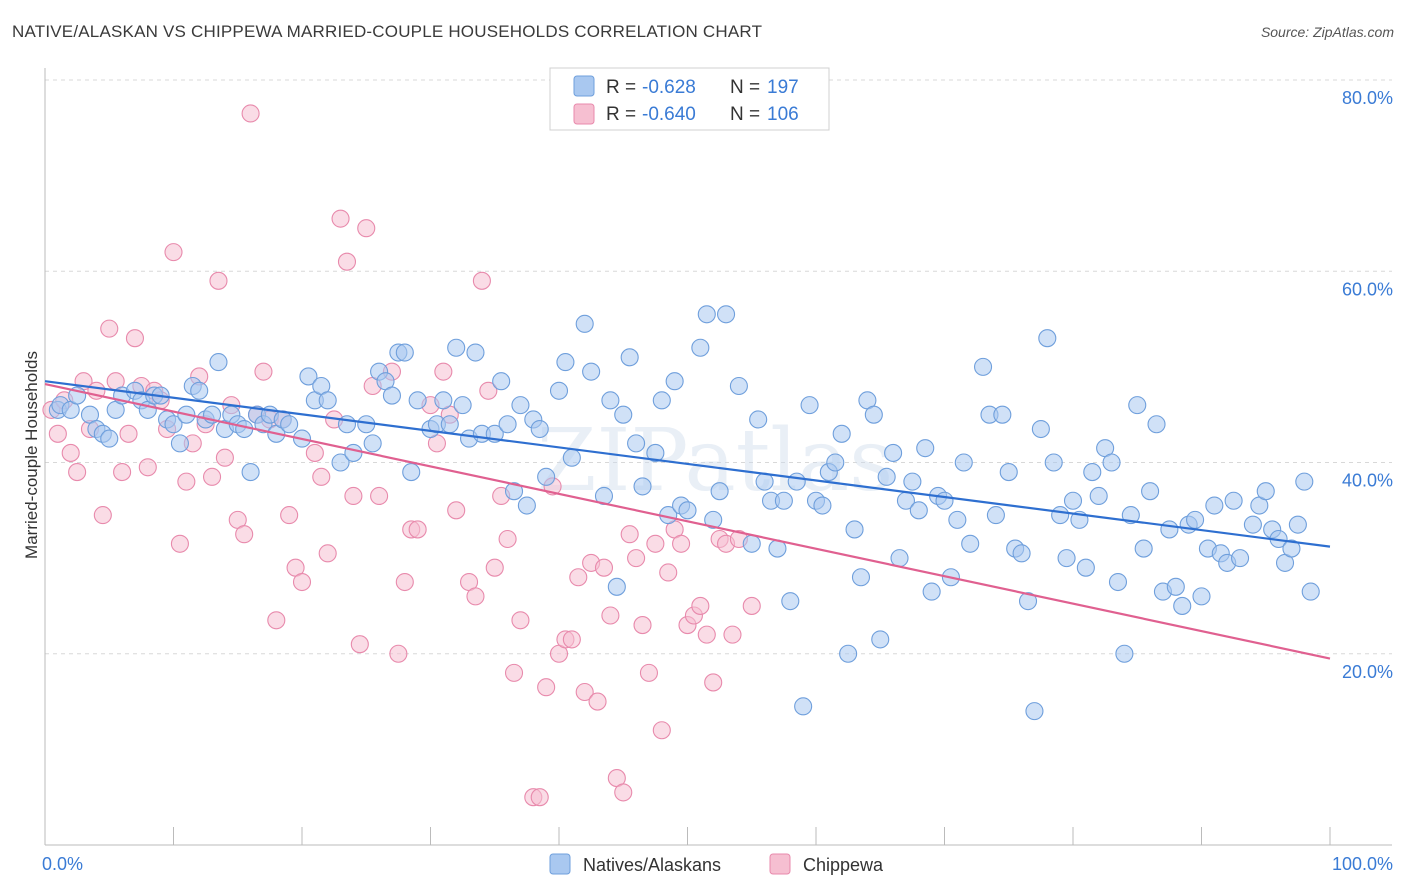 This screenshot has height=892, width=1406. What do you see at coordinates (1367, 481) in the screenshot?
I see `y-tick-label-40: 40.0%` at bounding box center [1367, 481].